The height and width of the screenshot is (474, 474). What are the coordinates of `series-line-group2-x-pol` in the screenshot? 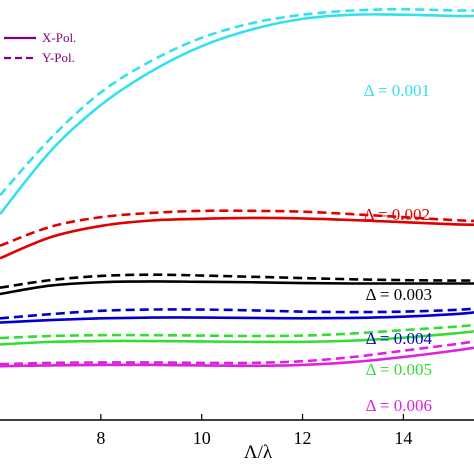 It's located at (237, 238).